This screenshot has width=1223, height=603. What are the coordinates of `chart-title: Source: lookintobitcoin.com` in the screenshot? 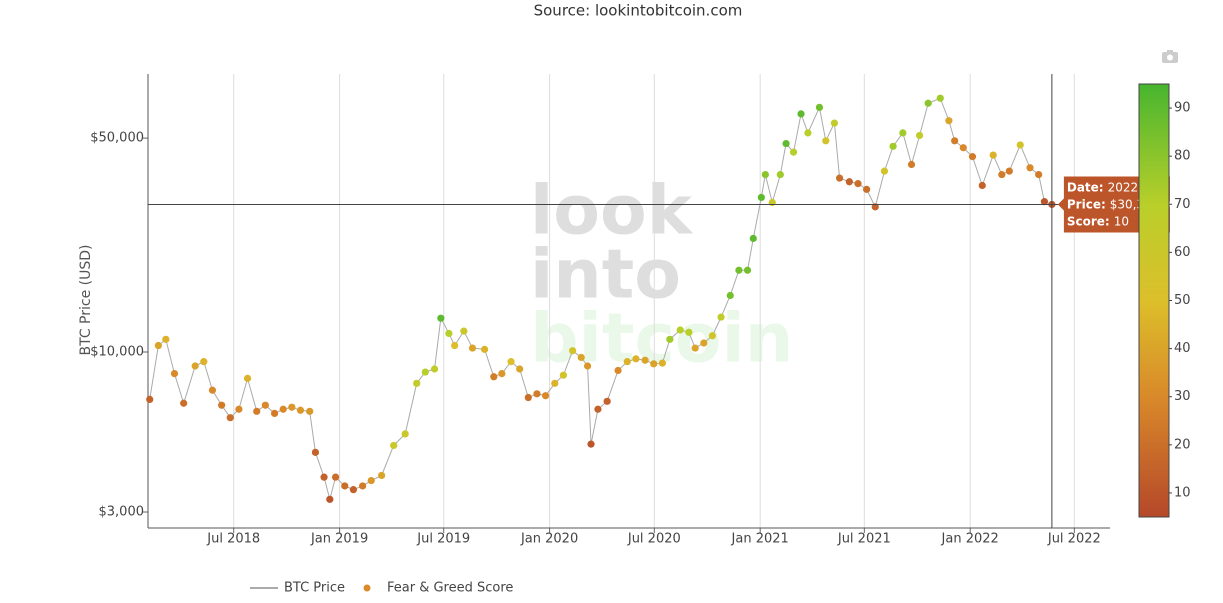 It's located at (638, 11).